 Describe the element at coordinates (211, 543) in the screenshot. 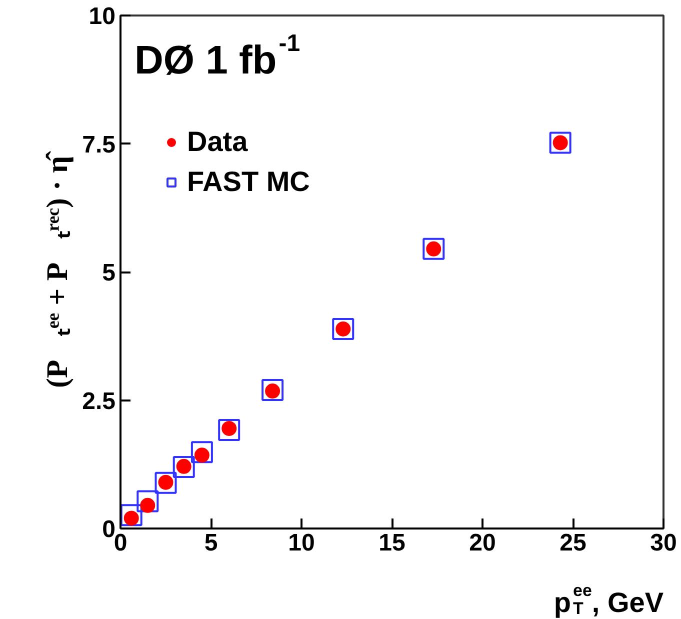

I see `x-tick-label: 5` at that location.